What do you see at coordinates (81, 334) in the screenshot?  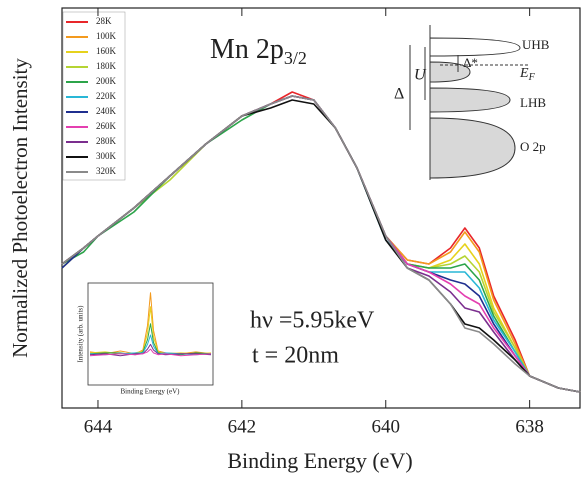 I see `inset-y-label: Intensity (arb. units)` at bounding box center [81, 334].